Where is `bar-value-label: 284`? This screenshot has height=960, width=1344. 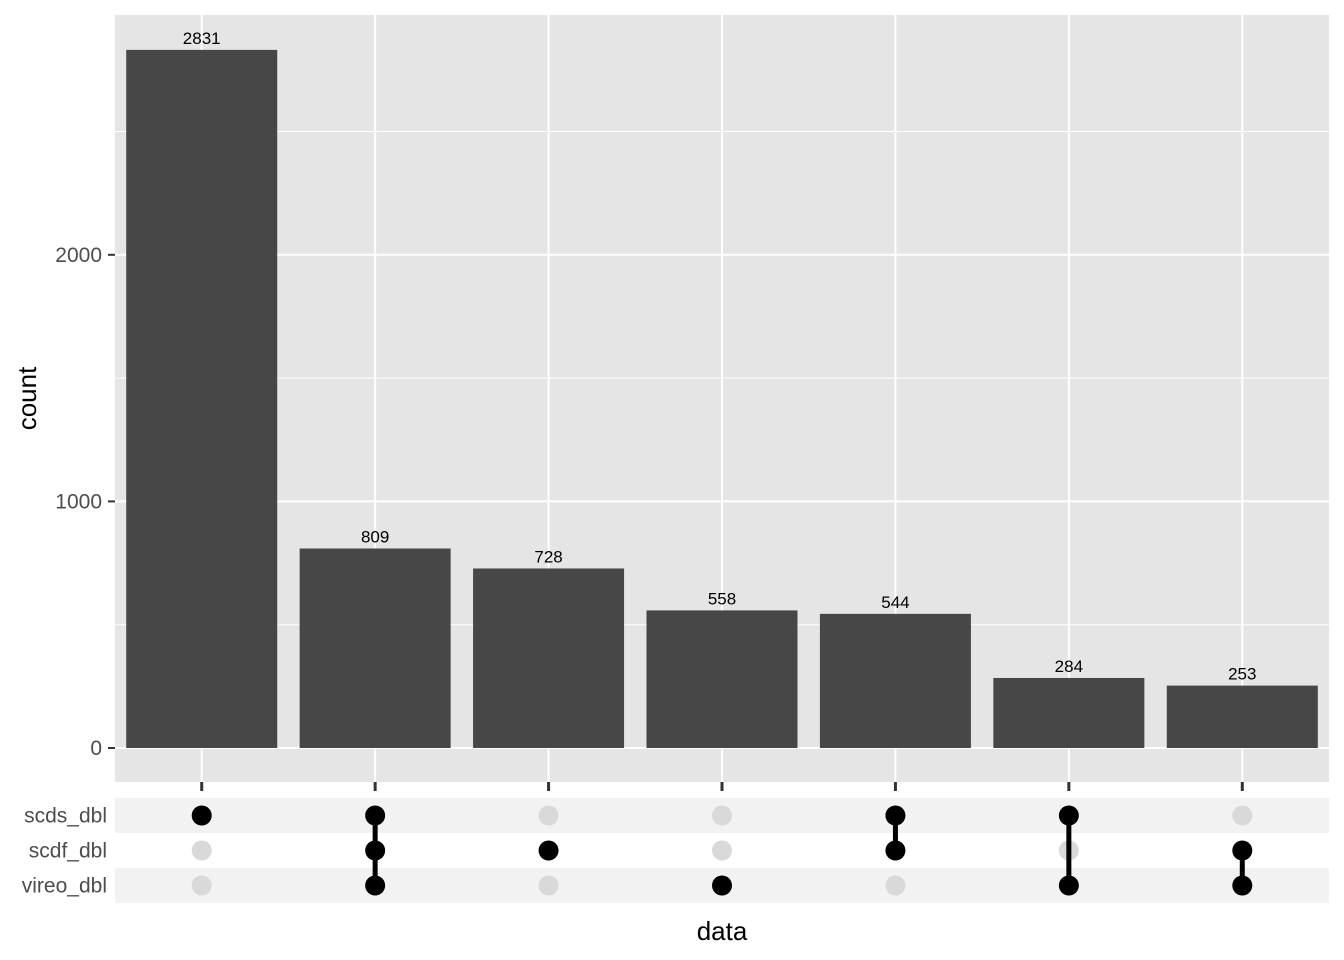
bar-value-label: 284 is located at coordinates (1069, 666).